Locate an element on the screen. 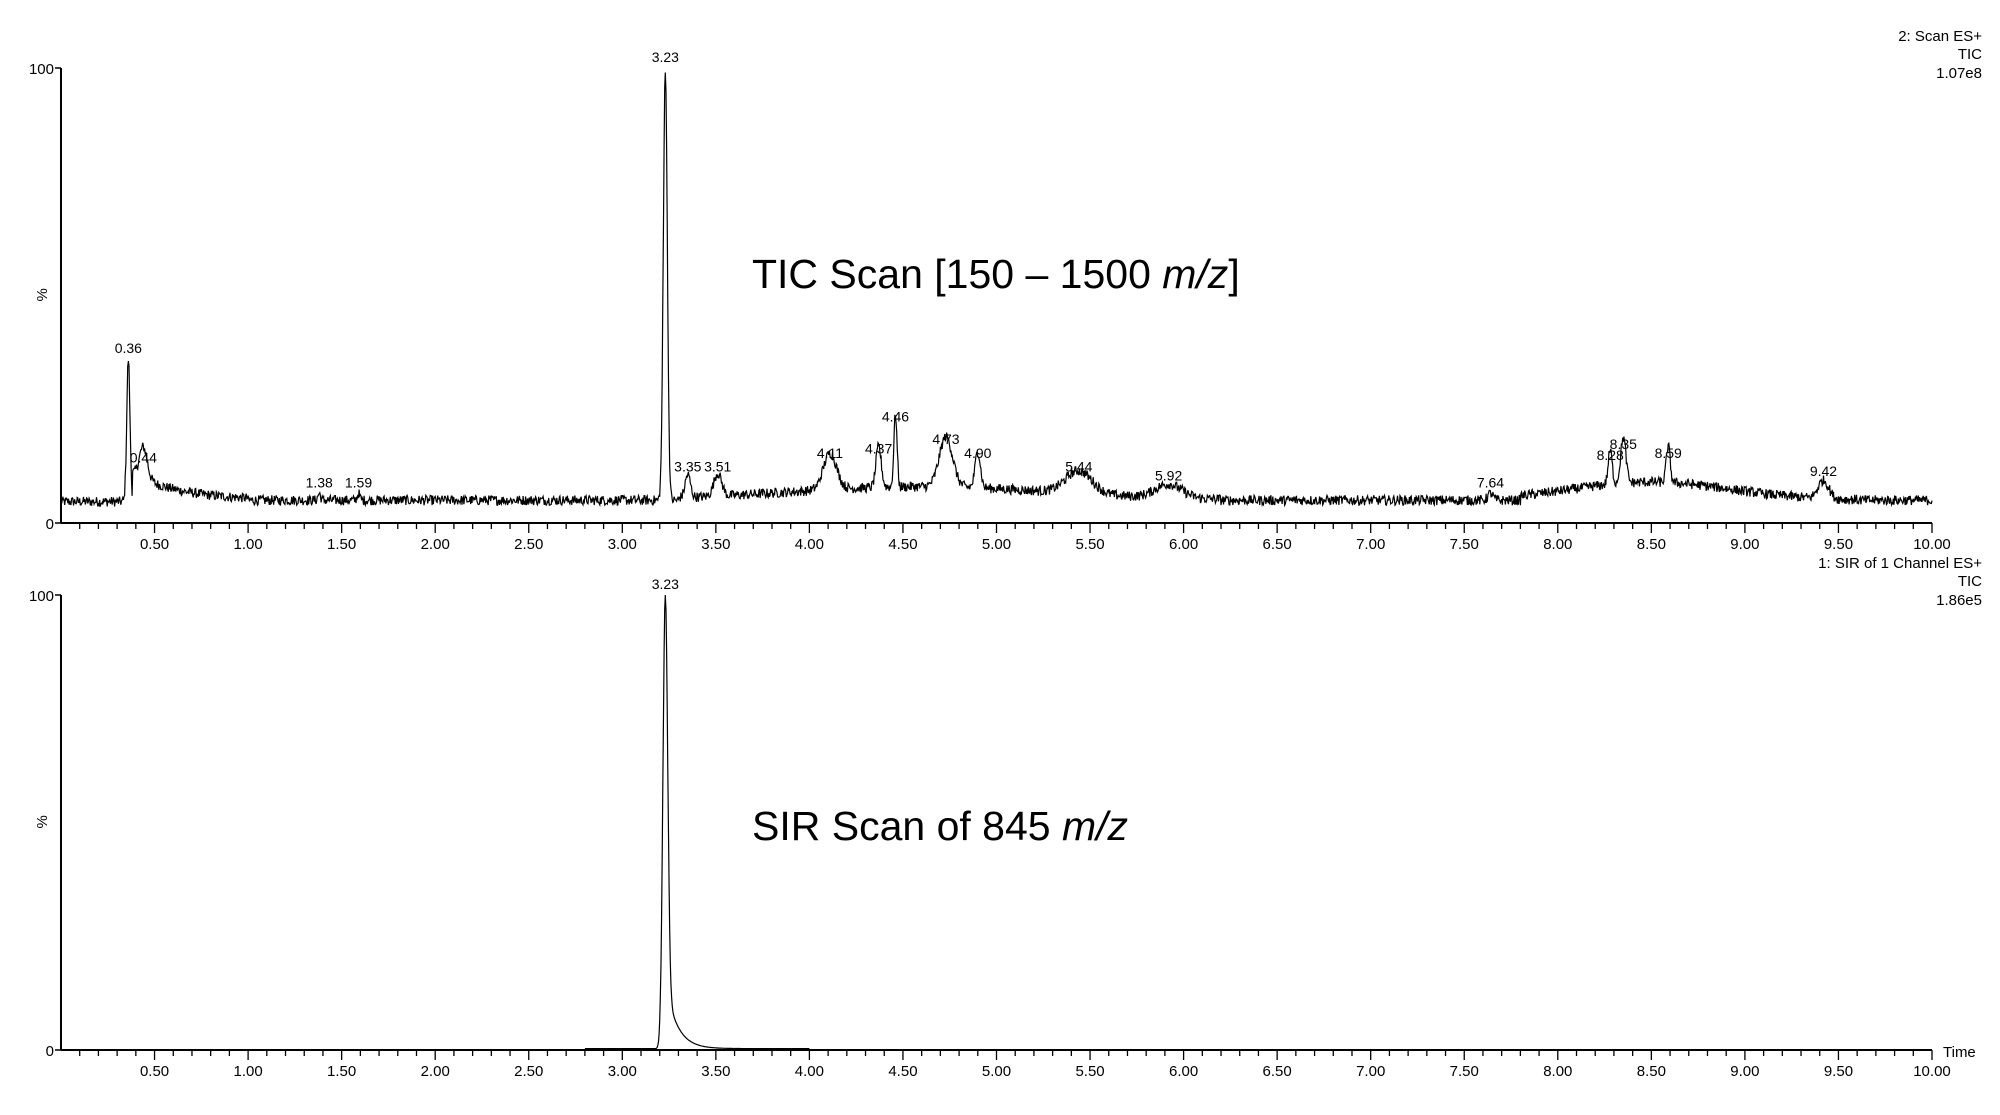  peak-label: 4.73 is located at coordinates (945, 439).